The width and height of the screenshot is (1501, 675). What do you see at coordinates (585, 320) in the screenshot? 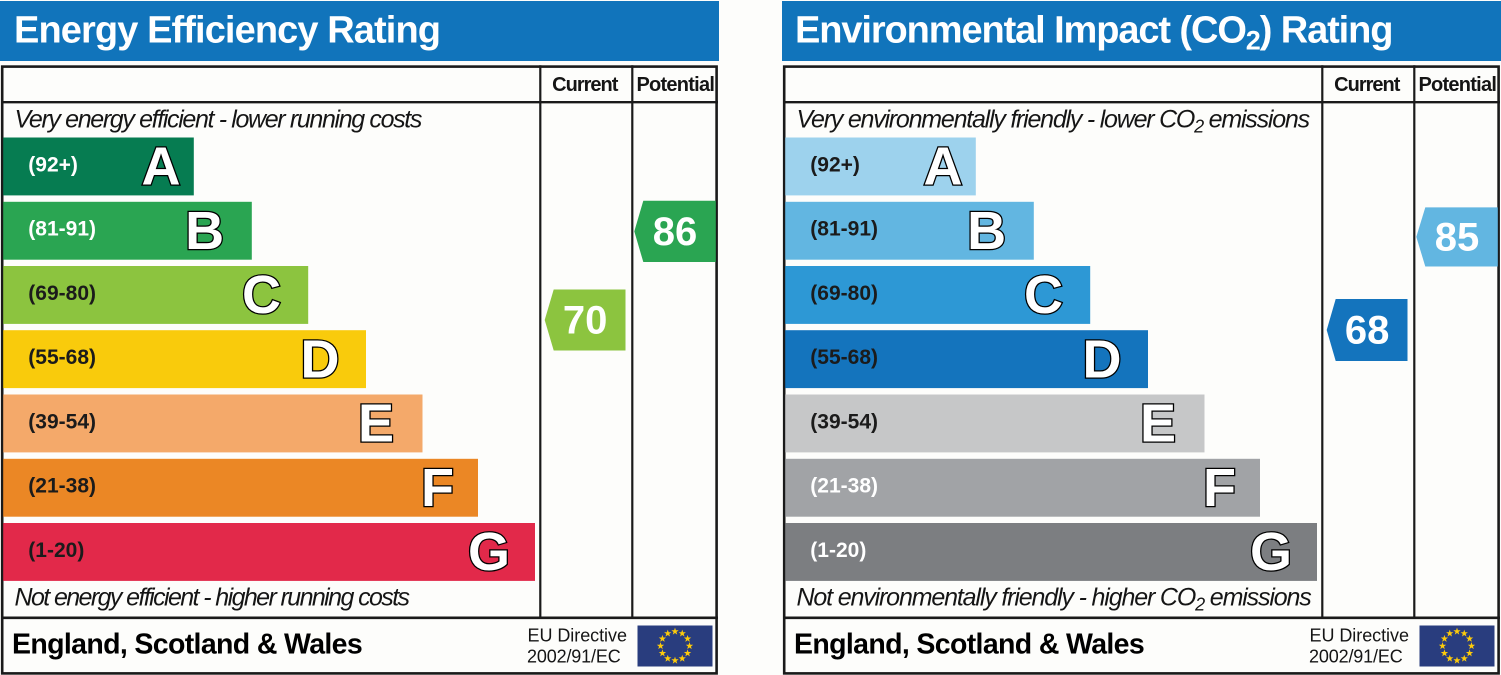
I see `svg-text: 70` at bounding box center [585, 320].